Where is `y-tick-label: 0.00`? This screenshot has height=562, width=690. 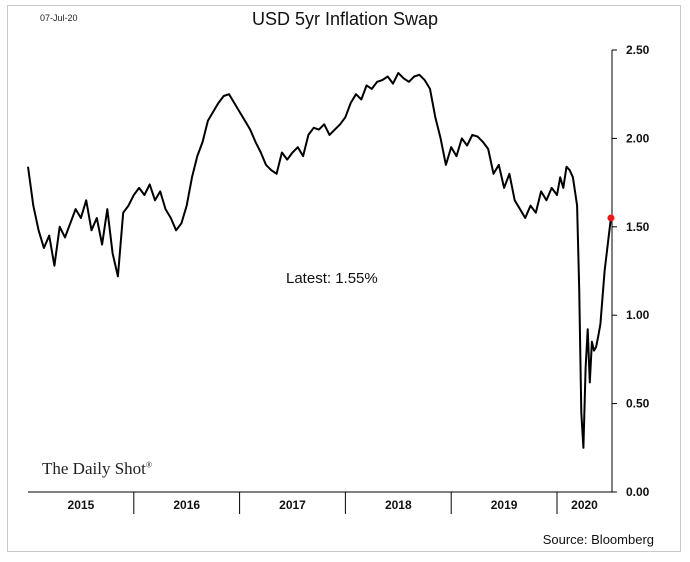 y-tick-label: 0.00 is located at coordinates (638, 492).